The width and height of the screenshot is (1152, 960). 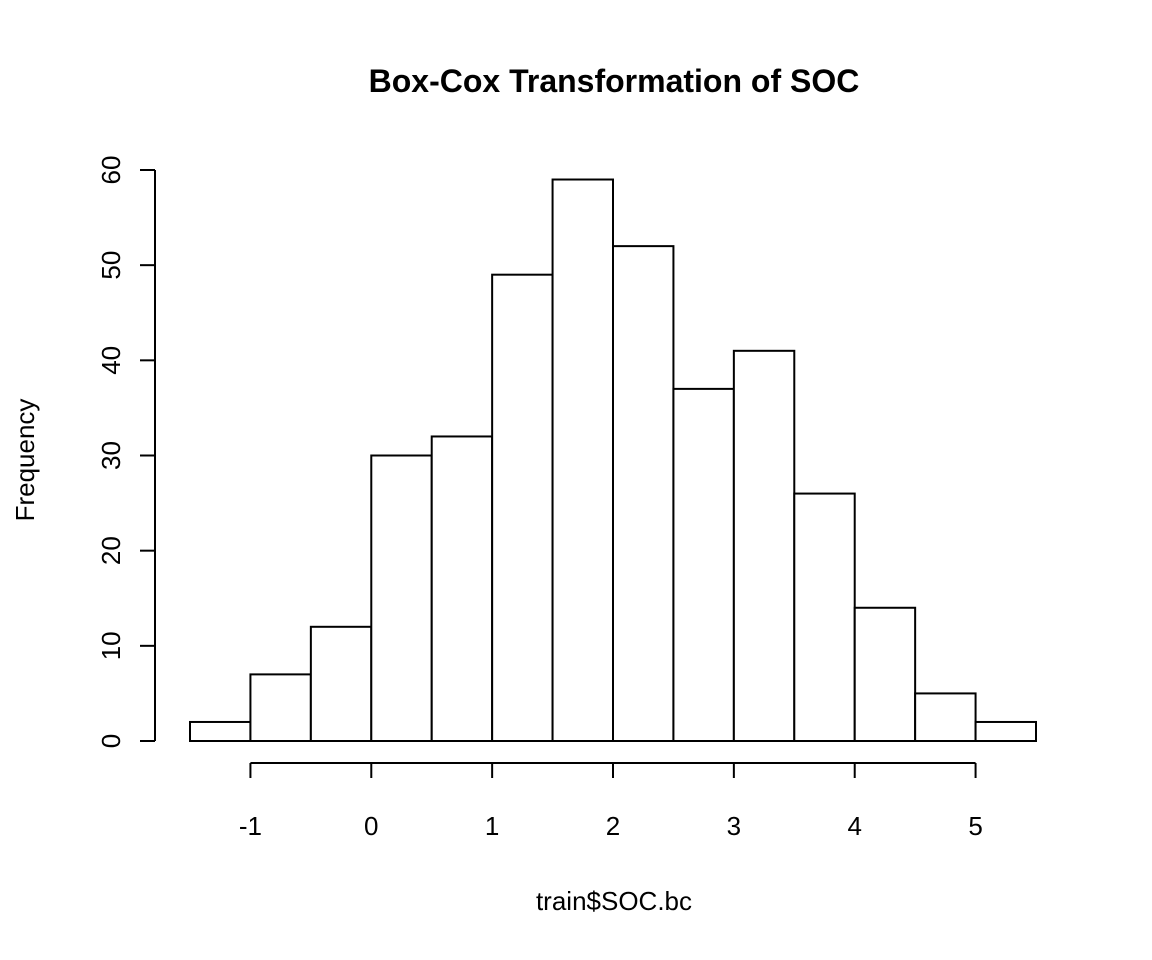 I want to click on x-tick-label: 3, so click(x=734, y=826).